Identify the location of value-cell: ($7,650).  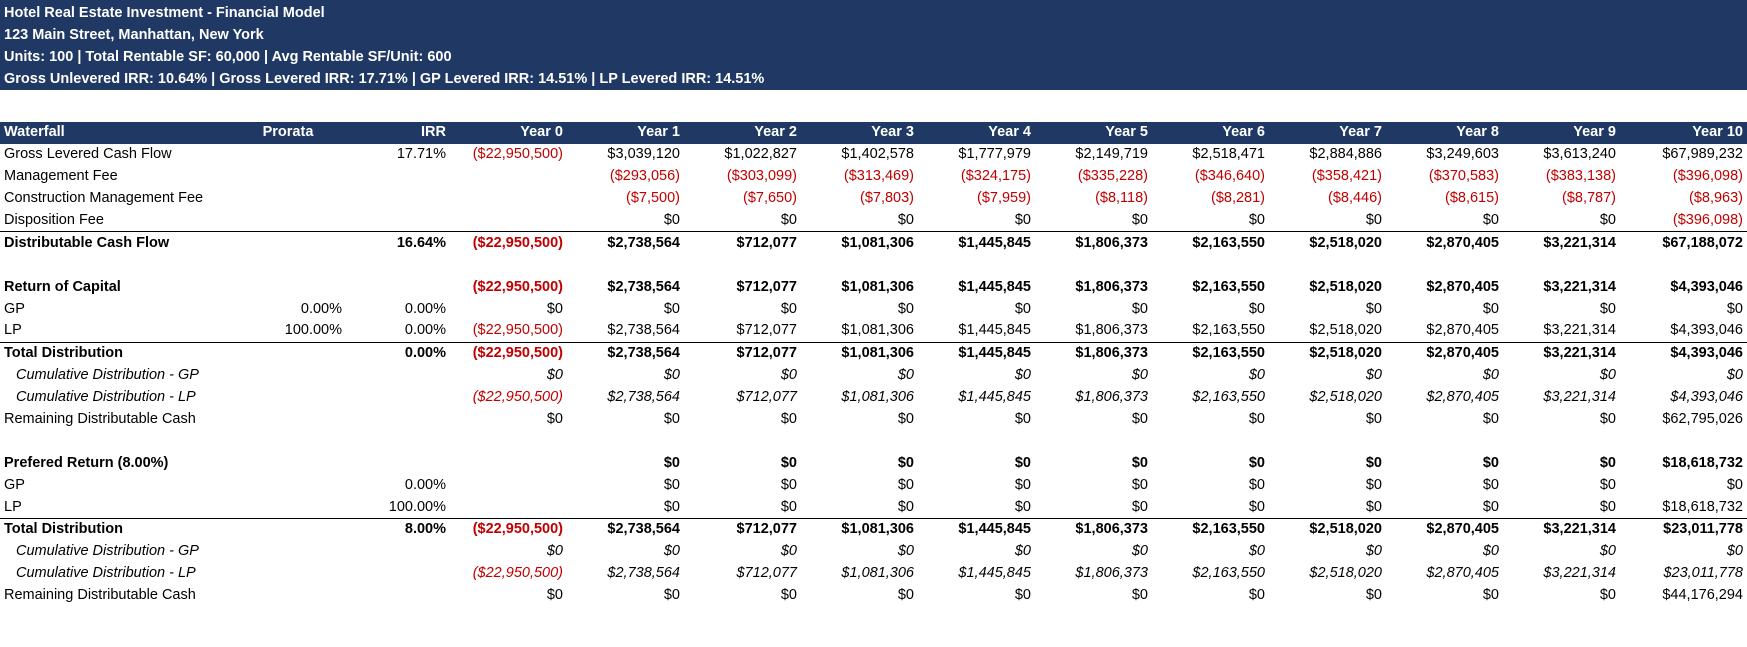
(769, 198).